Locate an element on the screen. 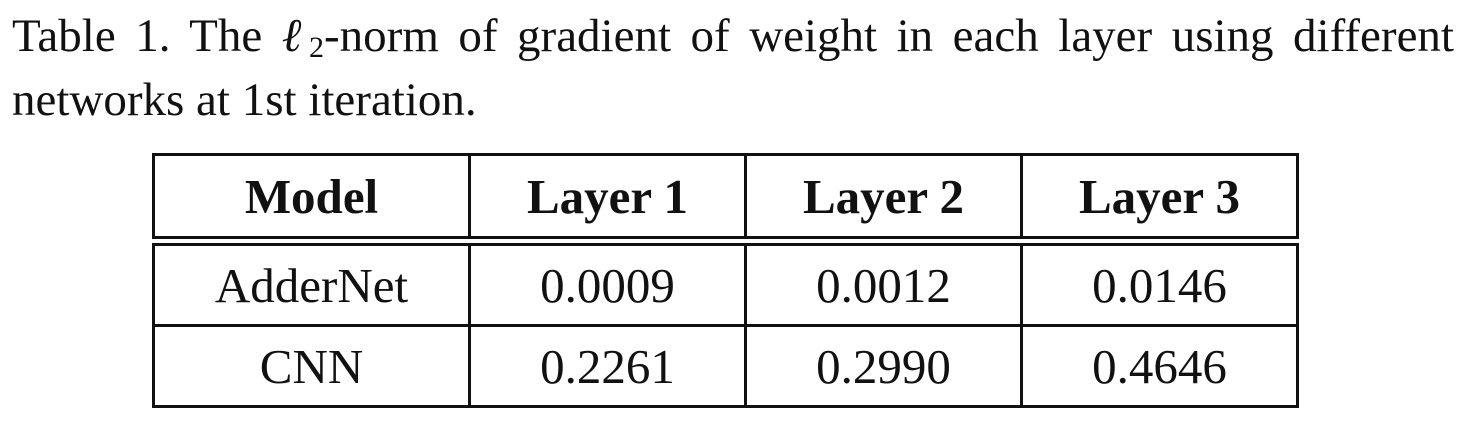  cell-layer-1: 0.2261 is located at coordinates (607, 366).